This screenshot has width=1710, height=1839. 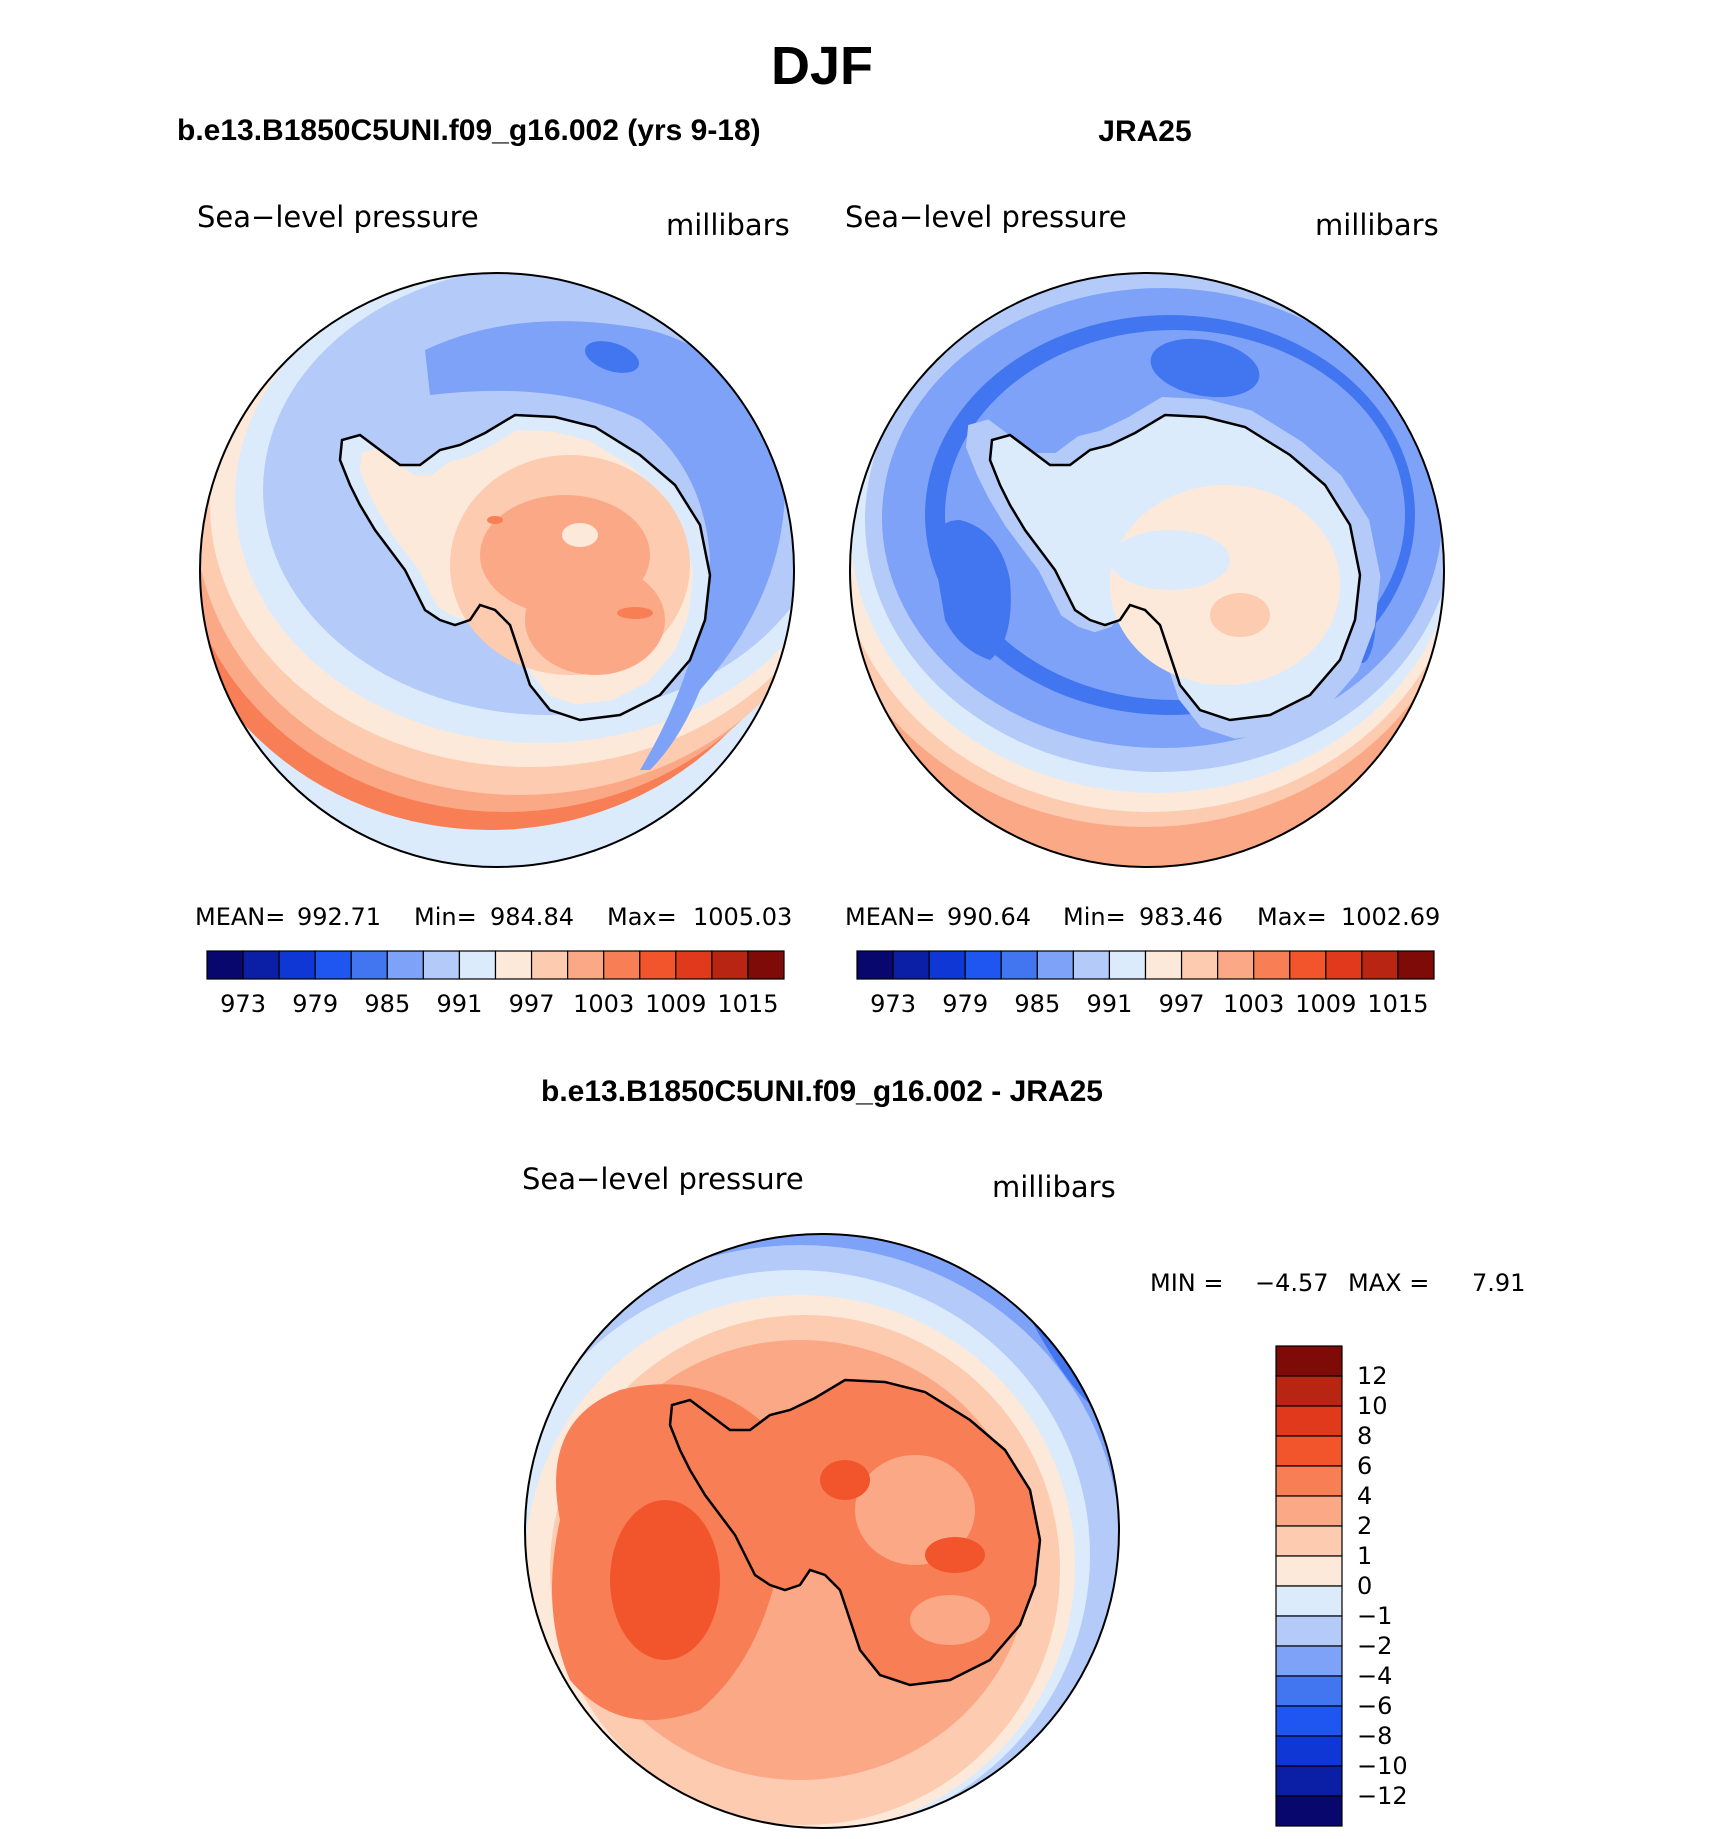 What do you see at coordinates (1037, 1004) in the screenshot?
I see `panel-obs-colorbar-tick-label: 985` at bounding box center [1037, 1004].